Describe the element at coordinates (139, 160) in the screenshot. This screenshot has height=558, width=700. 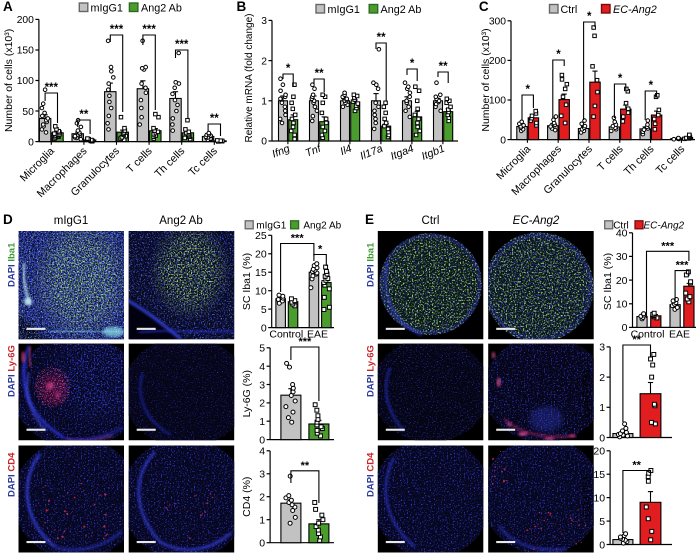
I see `svg-text: T cells` at that location.